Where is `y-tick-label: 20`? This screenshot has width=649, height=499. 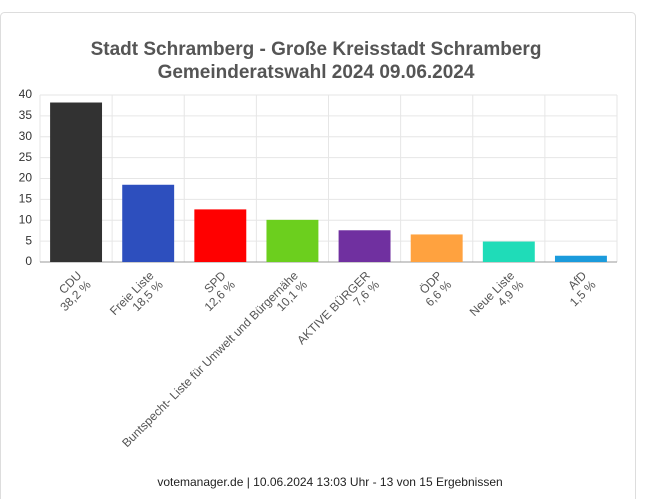
y-tick-label: 20 is located at coordinates (26, 178).